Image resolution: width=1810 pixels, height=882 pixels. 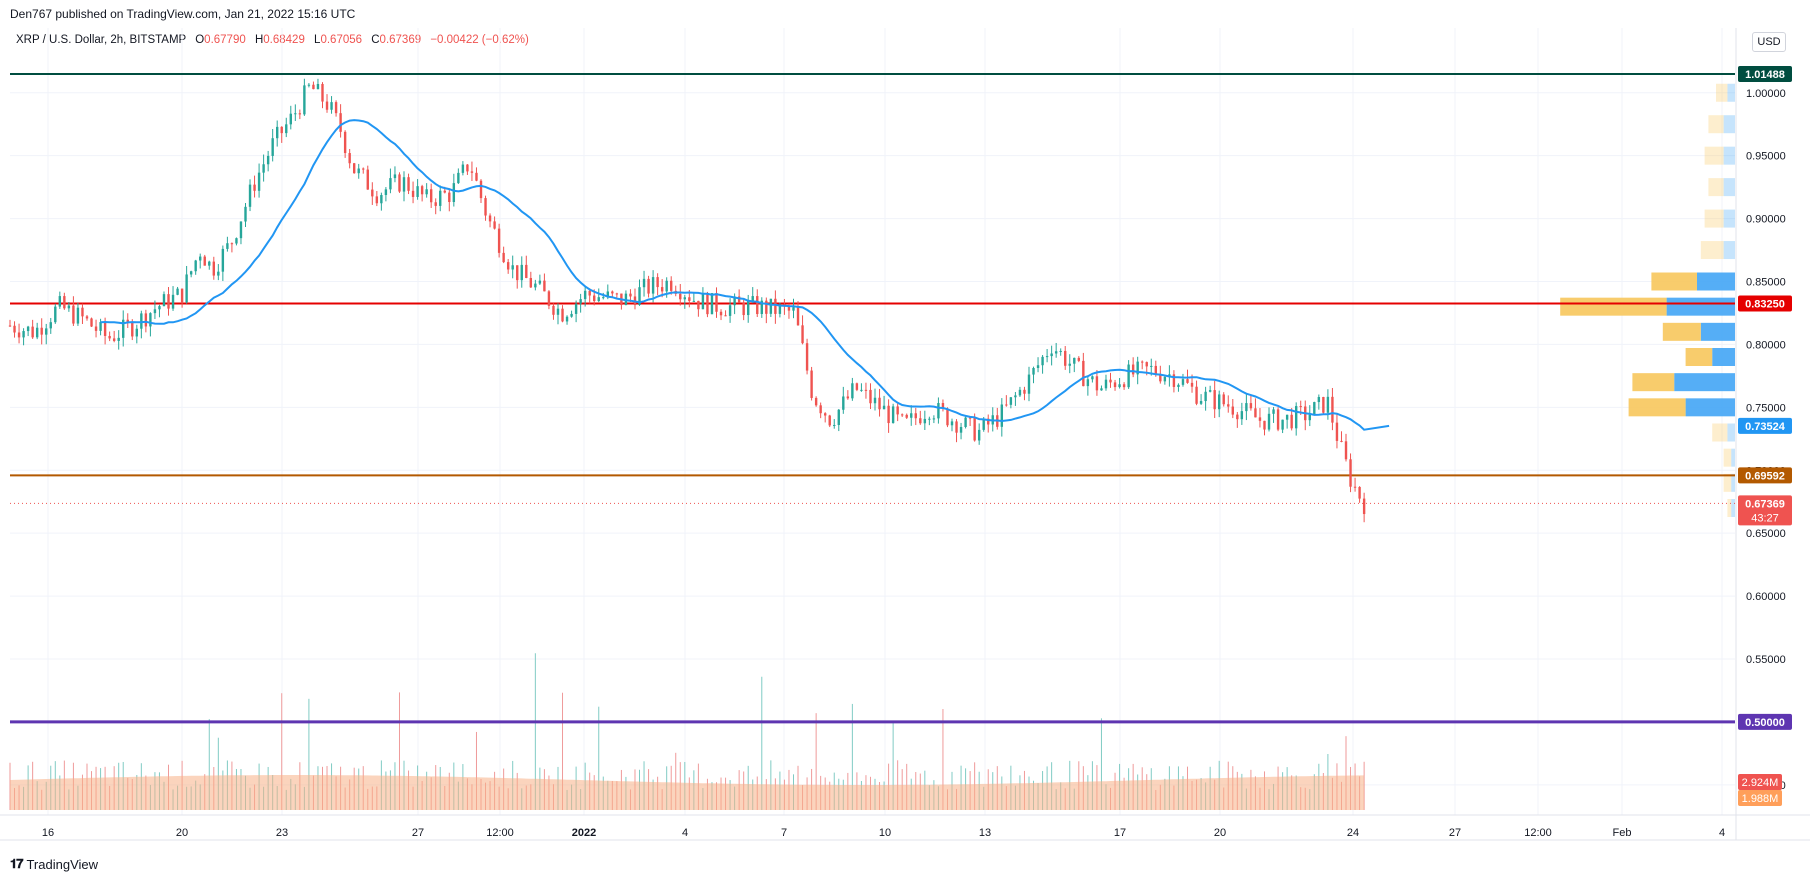 What do you see at coordinates (1765, 74) in the screenshot?
I see `level-label-bg` at bounding box center [1765, 74].